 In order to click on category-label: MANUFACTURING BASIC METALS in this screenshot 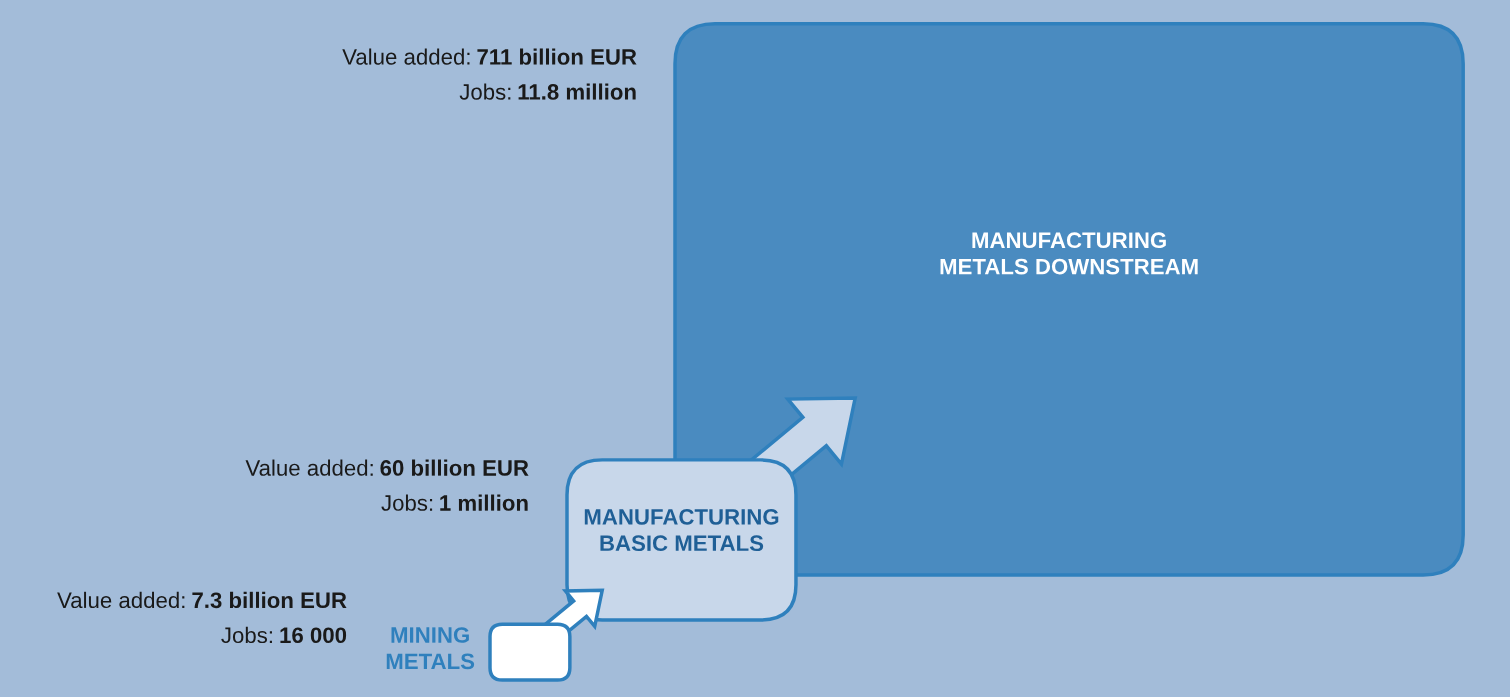, I will do `click(681, 530)`.